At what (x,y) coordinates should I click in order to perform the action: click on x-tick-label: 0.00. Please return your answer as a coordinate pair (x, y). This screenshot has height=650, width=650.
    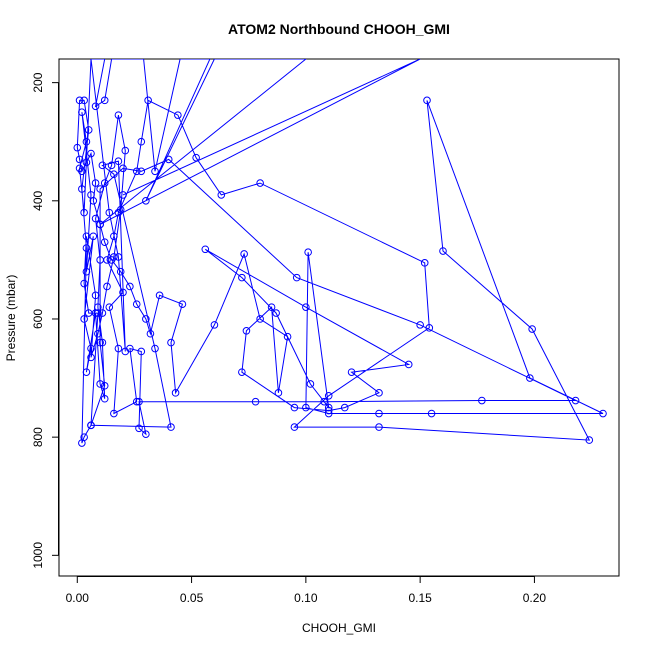
    Looking at the image, I should click on (78, 598).